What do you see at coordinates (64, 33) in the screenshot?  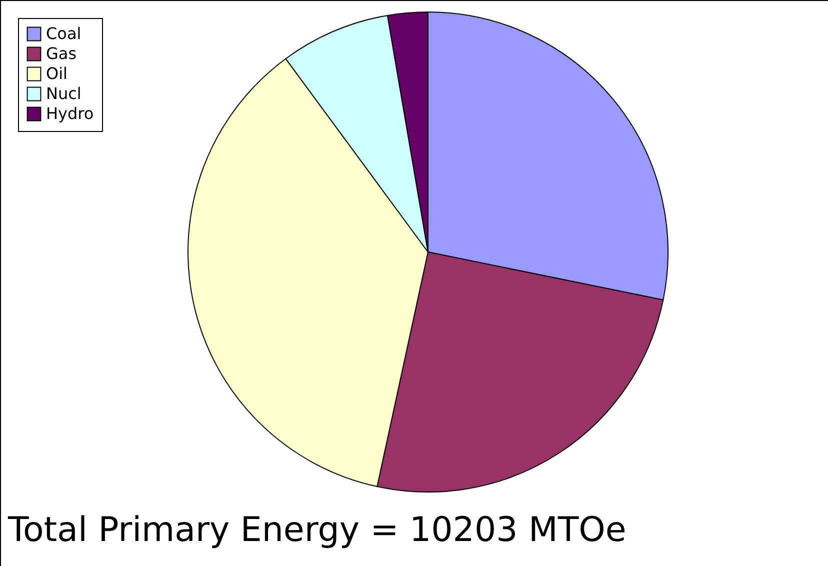 I see `legend-label: Coal` at bounding box center [64, 33].